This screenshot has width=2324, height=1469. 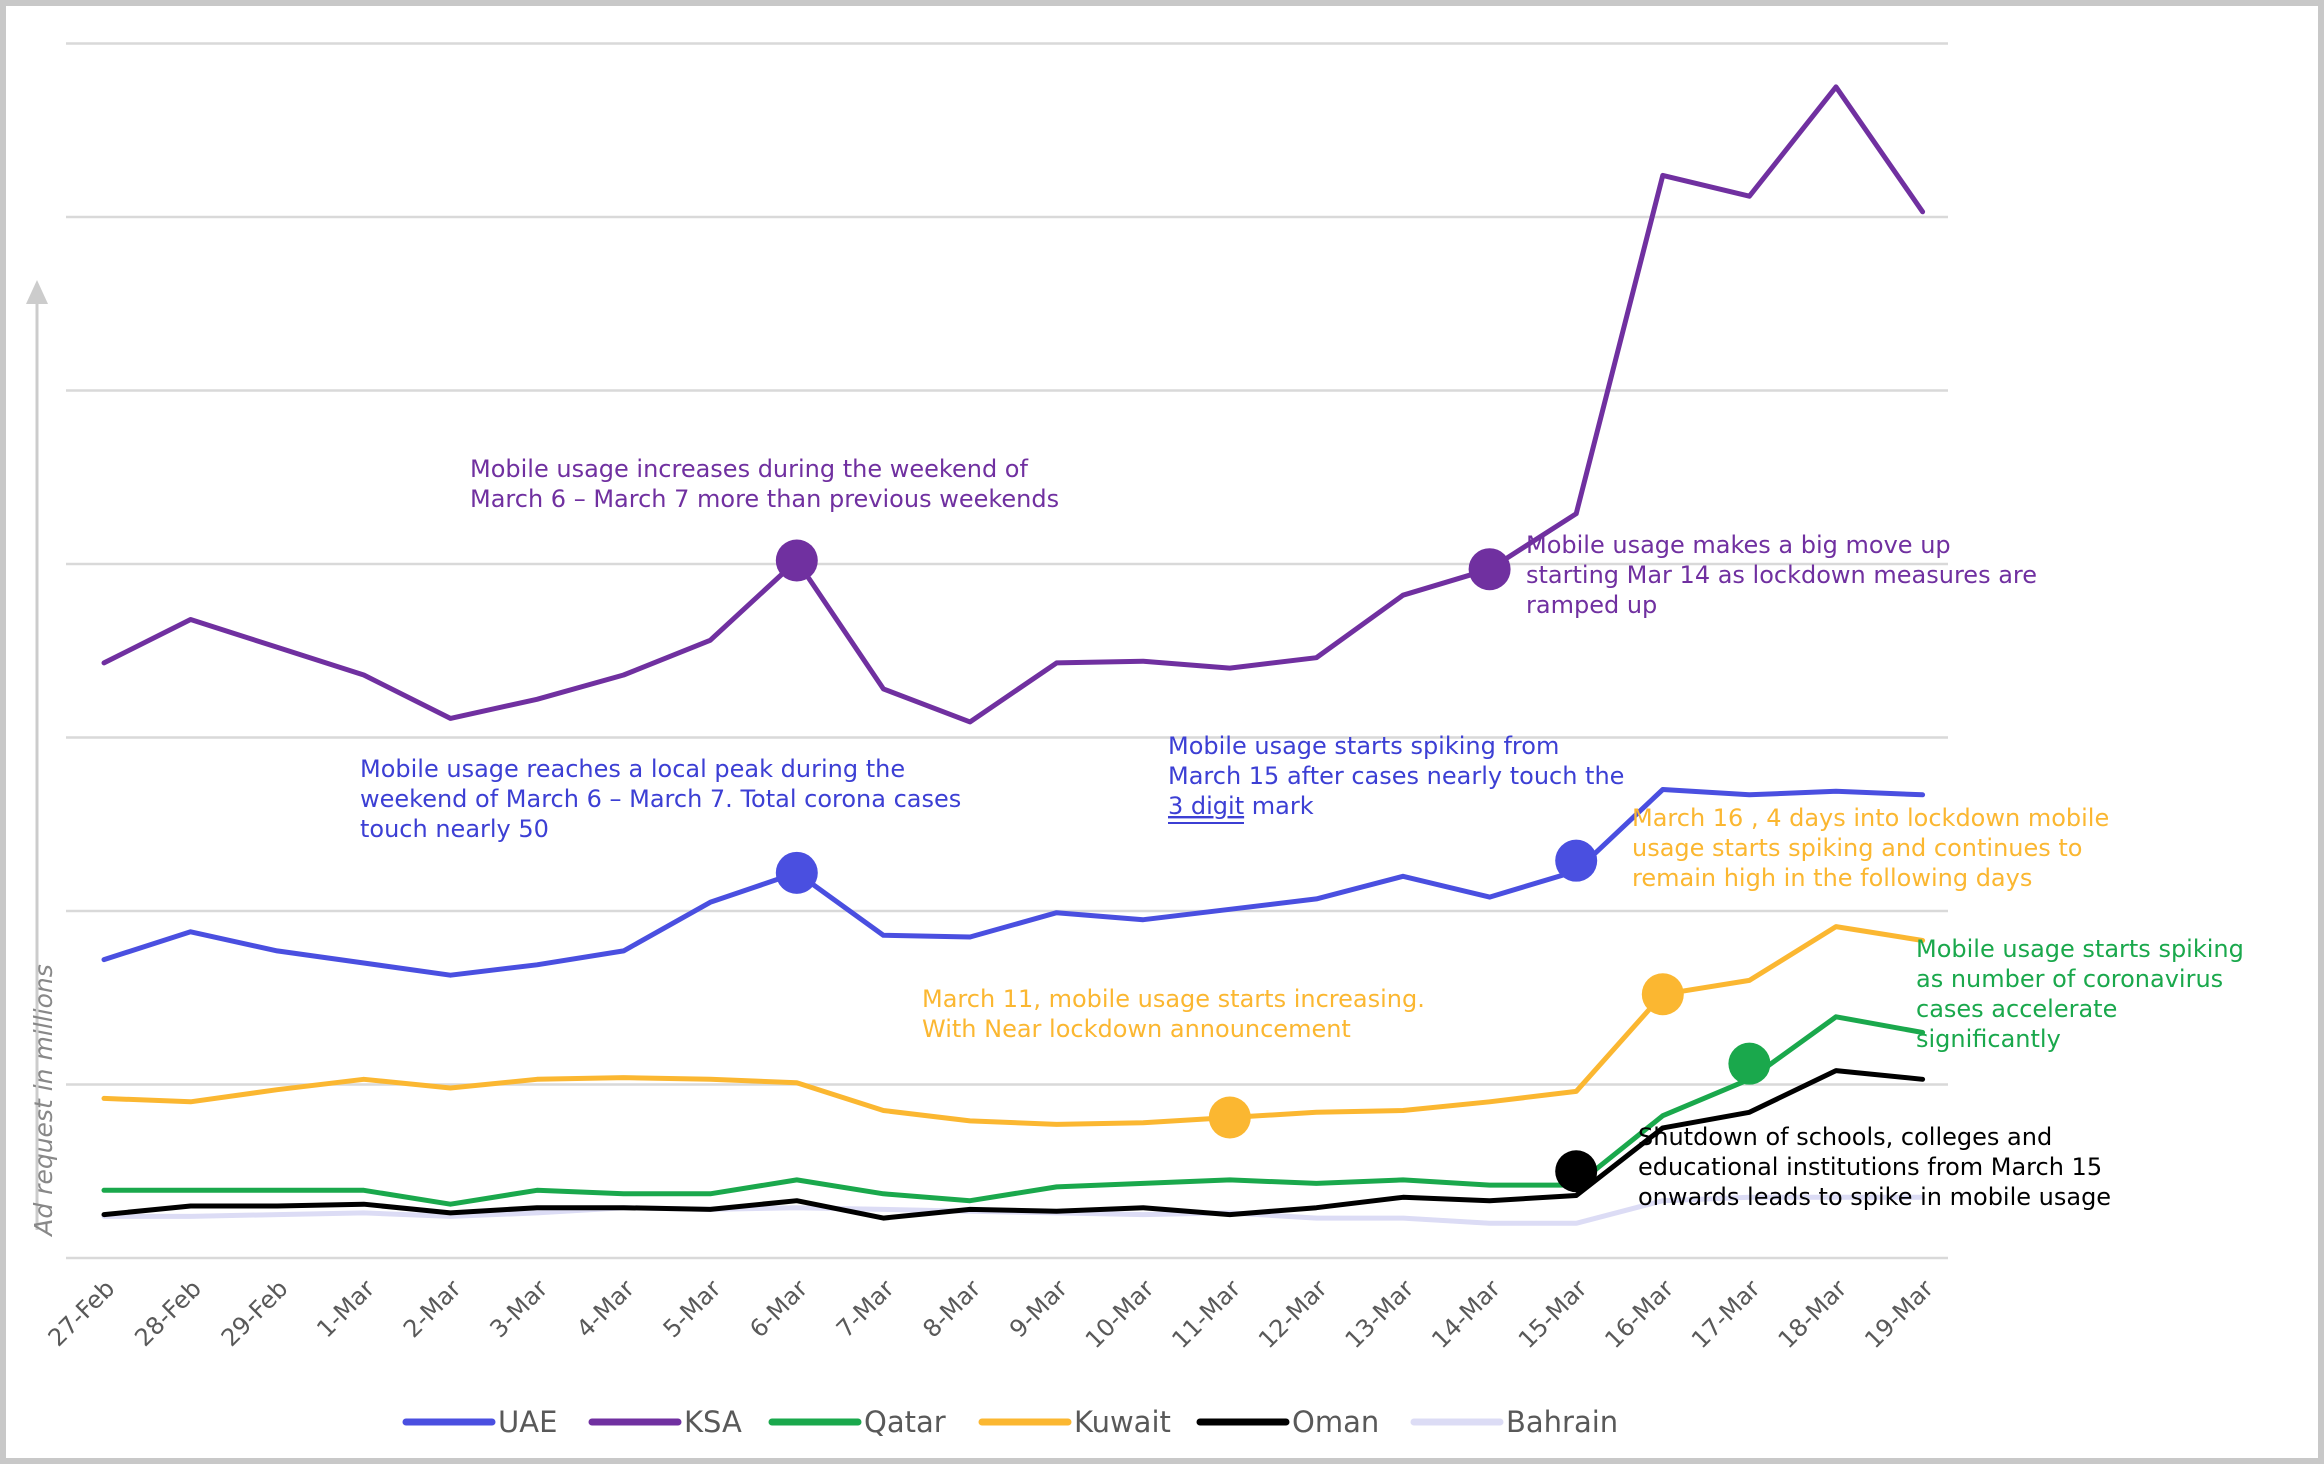 What do you see at coordinates (454, 829) in the screenshot?
I see `annotation-3-line-3: touch nearly 50` at bounding box center [454, 829].